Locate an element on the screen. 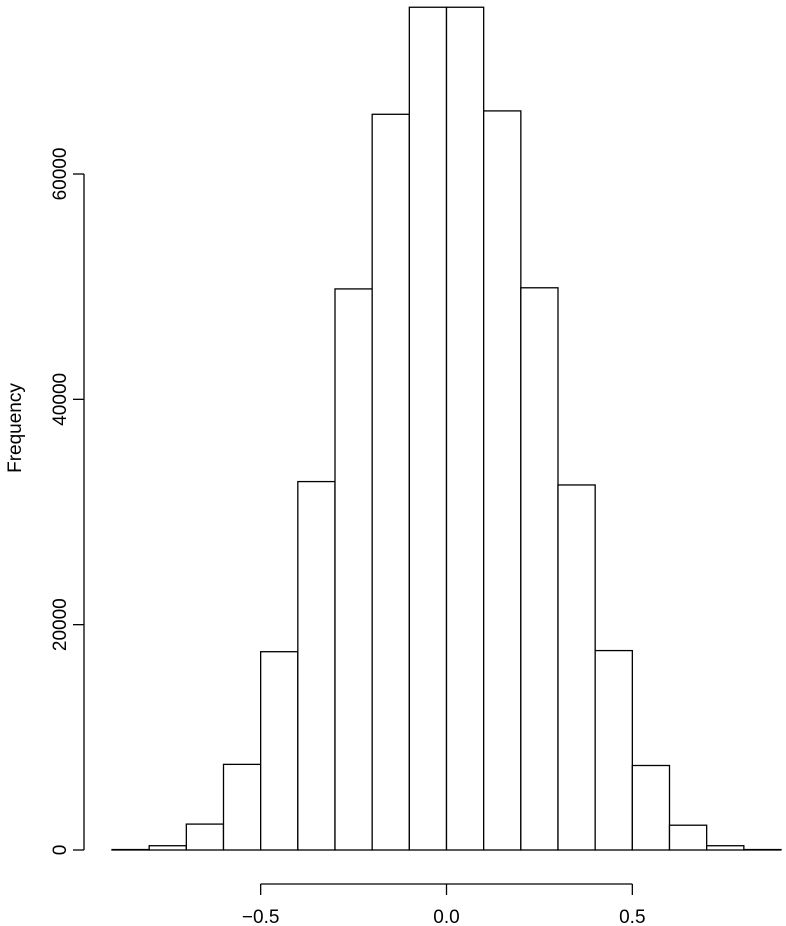 The image size is (786, 926). y-axis-label: Frequency is located at coordinates (15, 428).